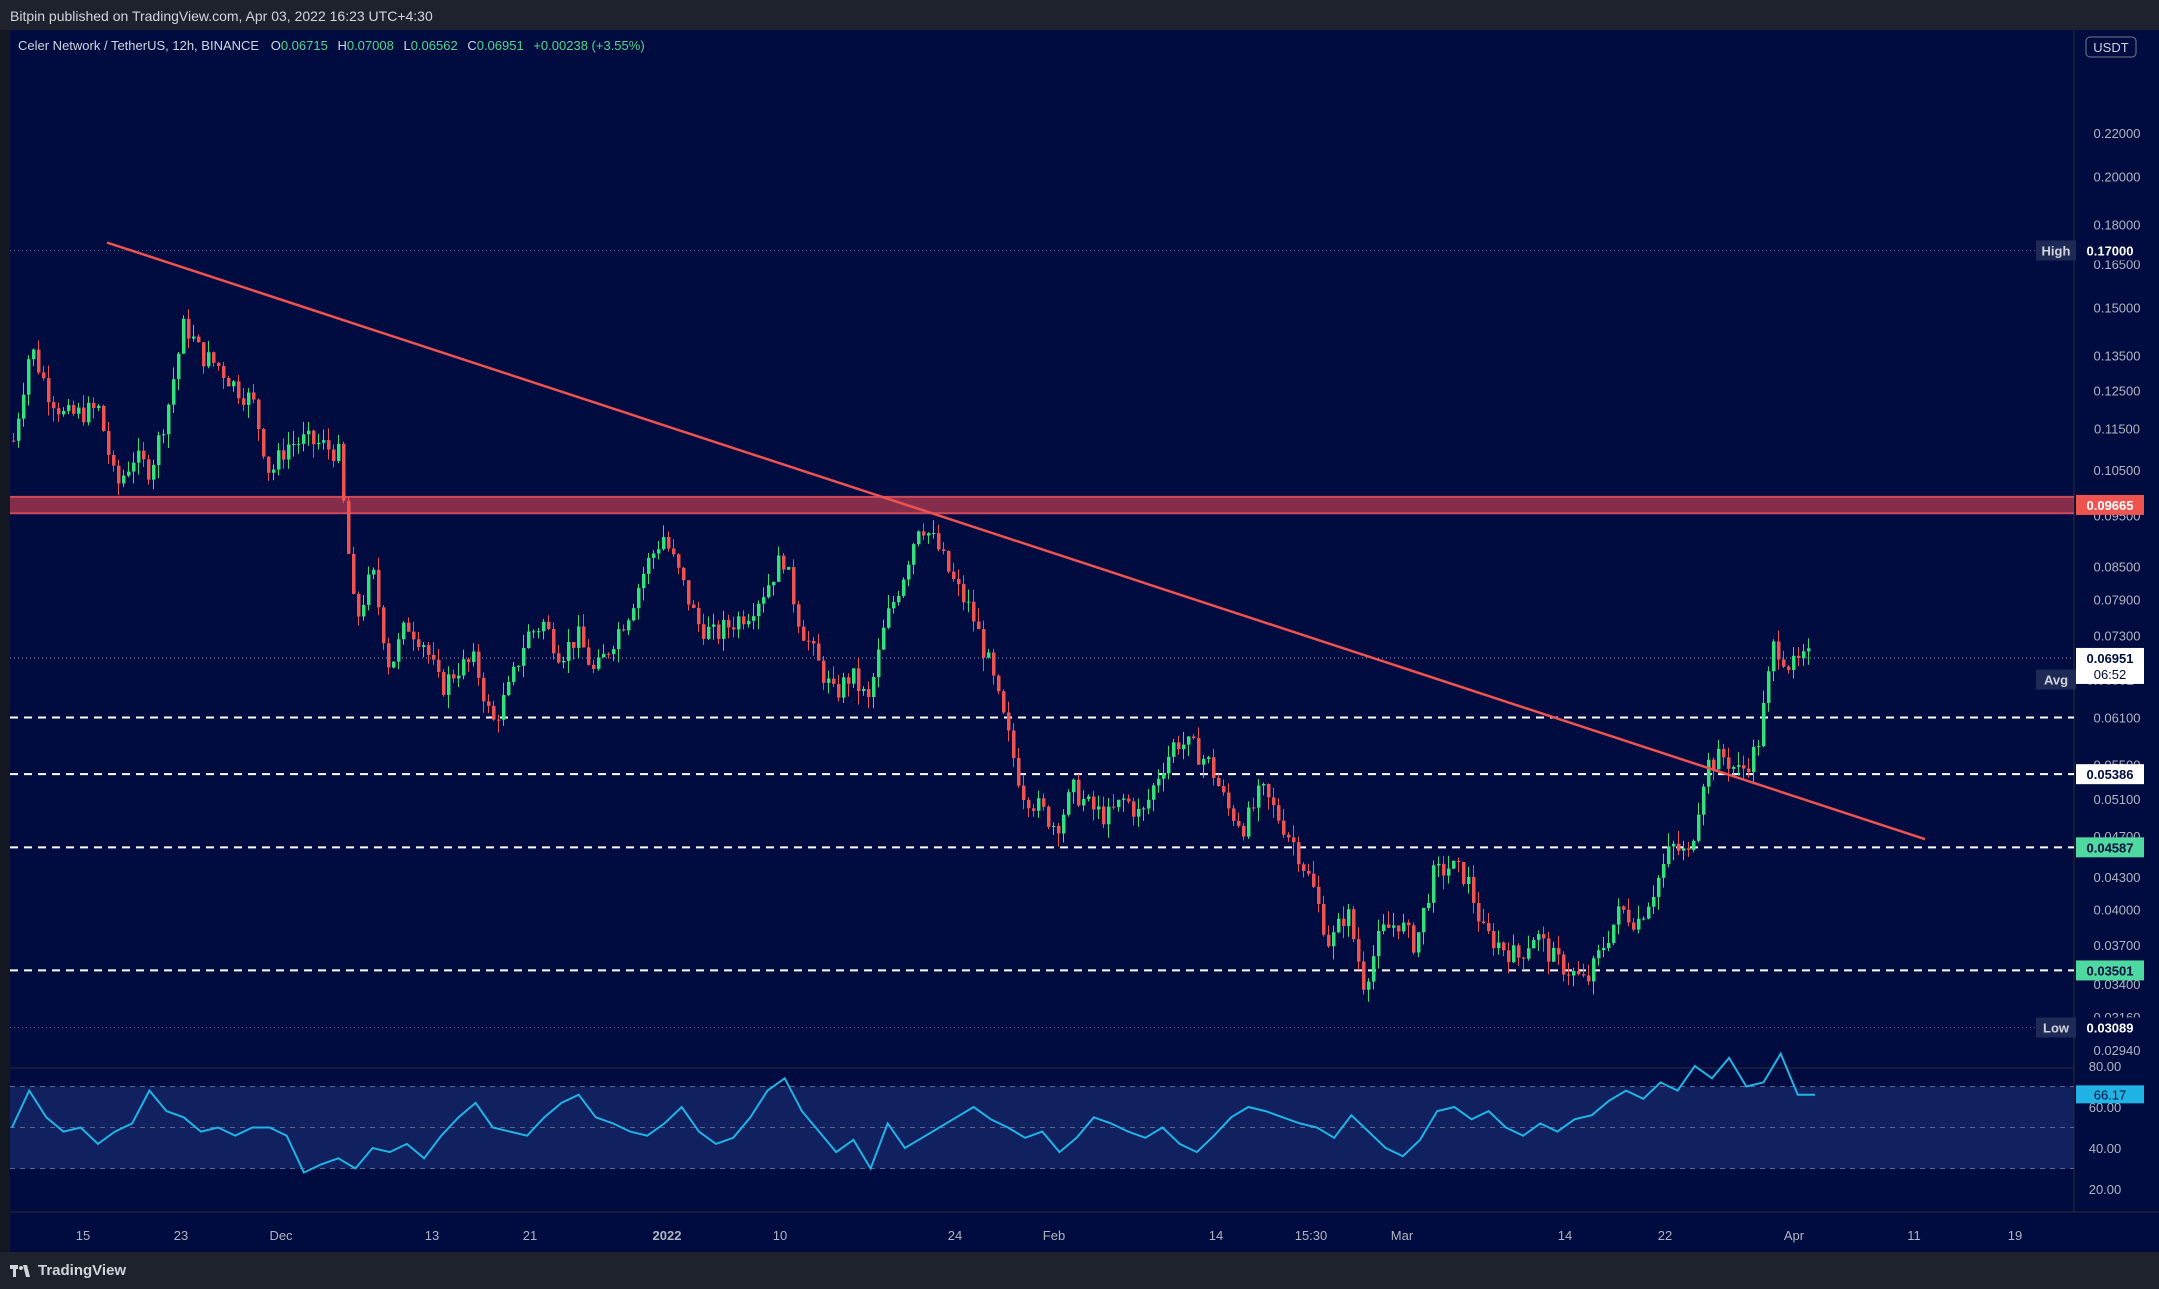  Describe the element at coordinates (589, 45) in the screenshot. I see `change-value: +0.00238 (+3.55%)` at that location.